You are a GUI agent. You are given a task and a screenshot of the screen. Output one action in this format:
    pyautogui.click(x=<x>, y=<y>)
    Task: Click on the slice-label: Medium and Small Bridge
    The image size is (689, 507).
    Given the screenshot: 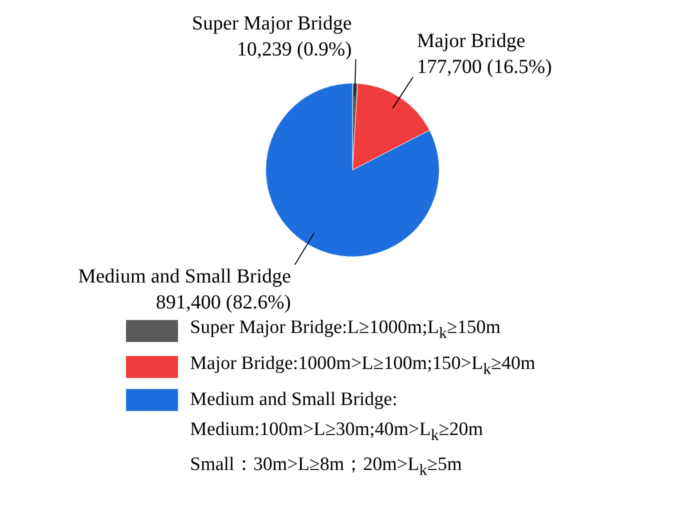 What is the action you would take?
    pyautogui.click(x=185, y=277)
    